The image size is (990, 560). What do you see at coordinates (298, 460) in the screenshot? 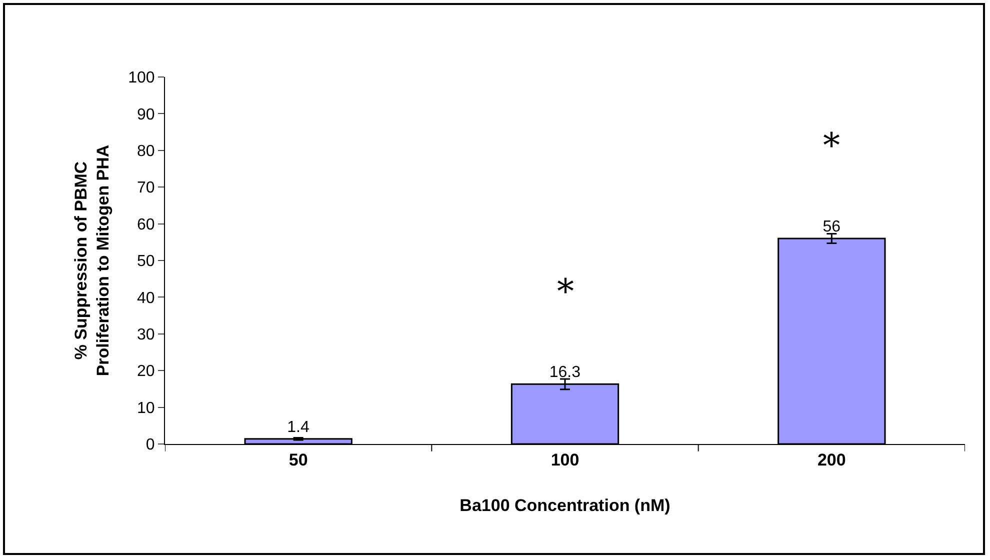
I see `x-tick-label: 50` at bounding box center [298, 460].